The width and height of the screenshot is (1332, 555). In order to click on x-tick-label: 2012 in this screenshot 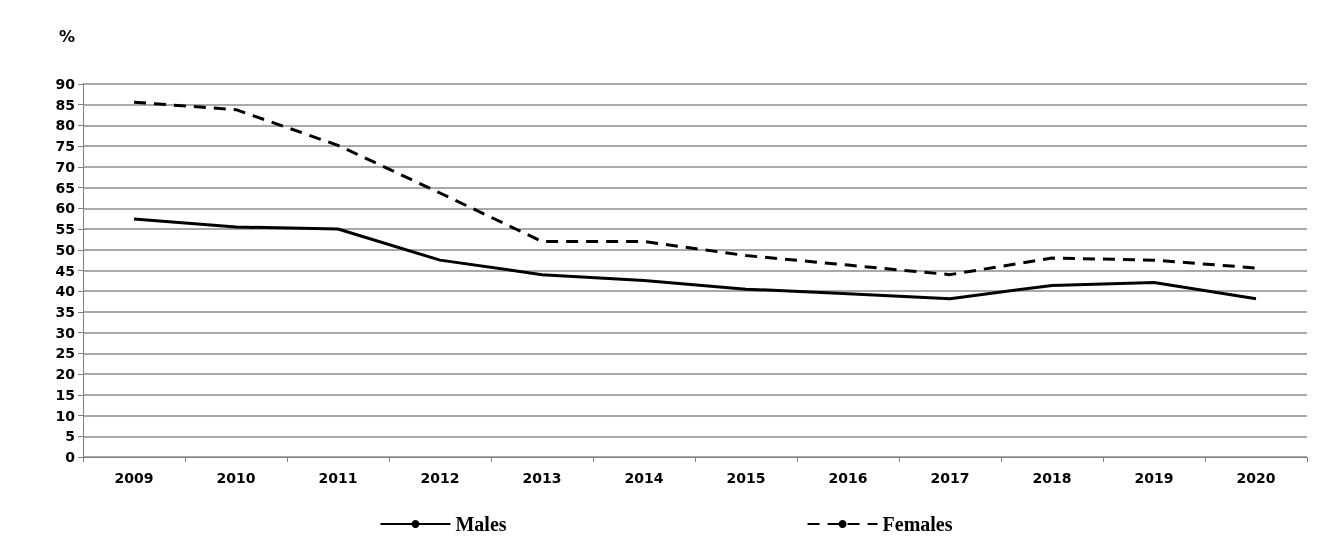, I will do `click(440, 478)`.